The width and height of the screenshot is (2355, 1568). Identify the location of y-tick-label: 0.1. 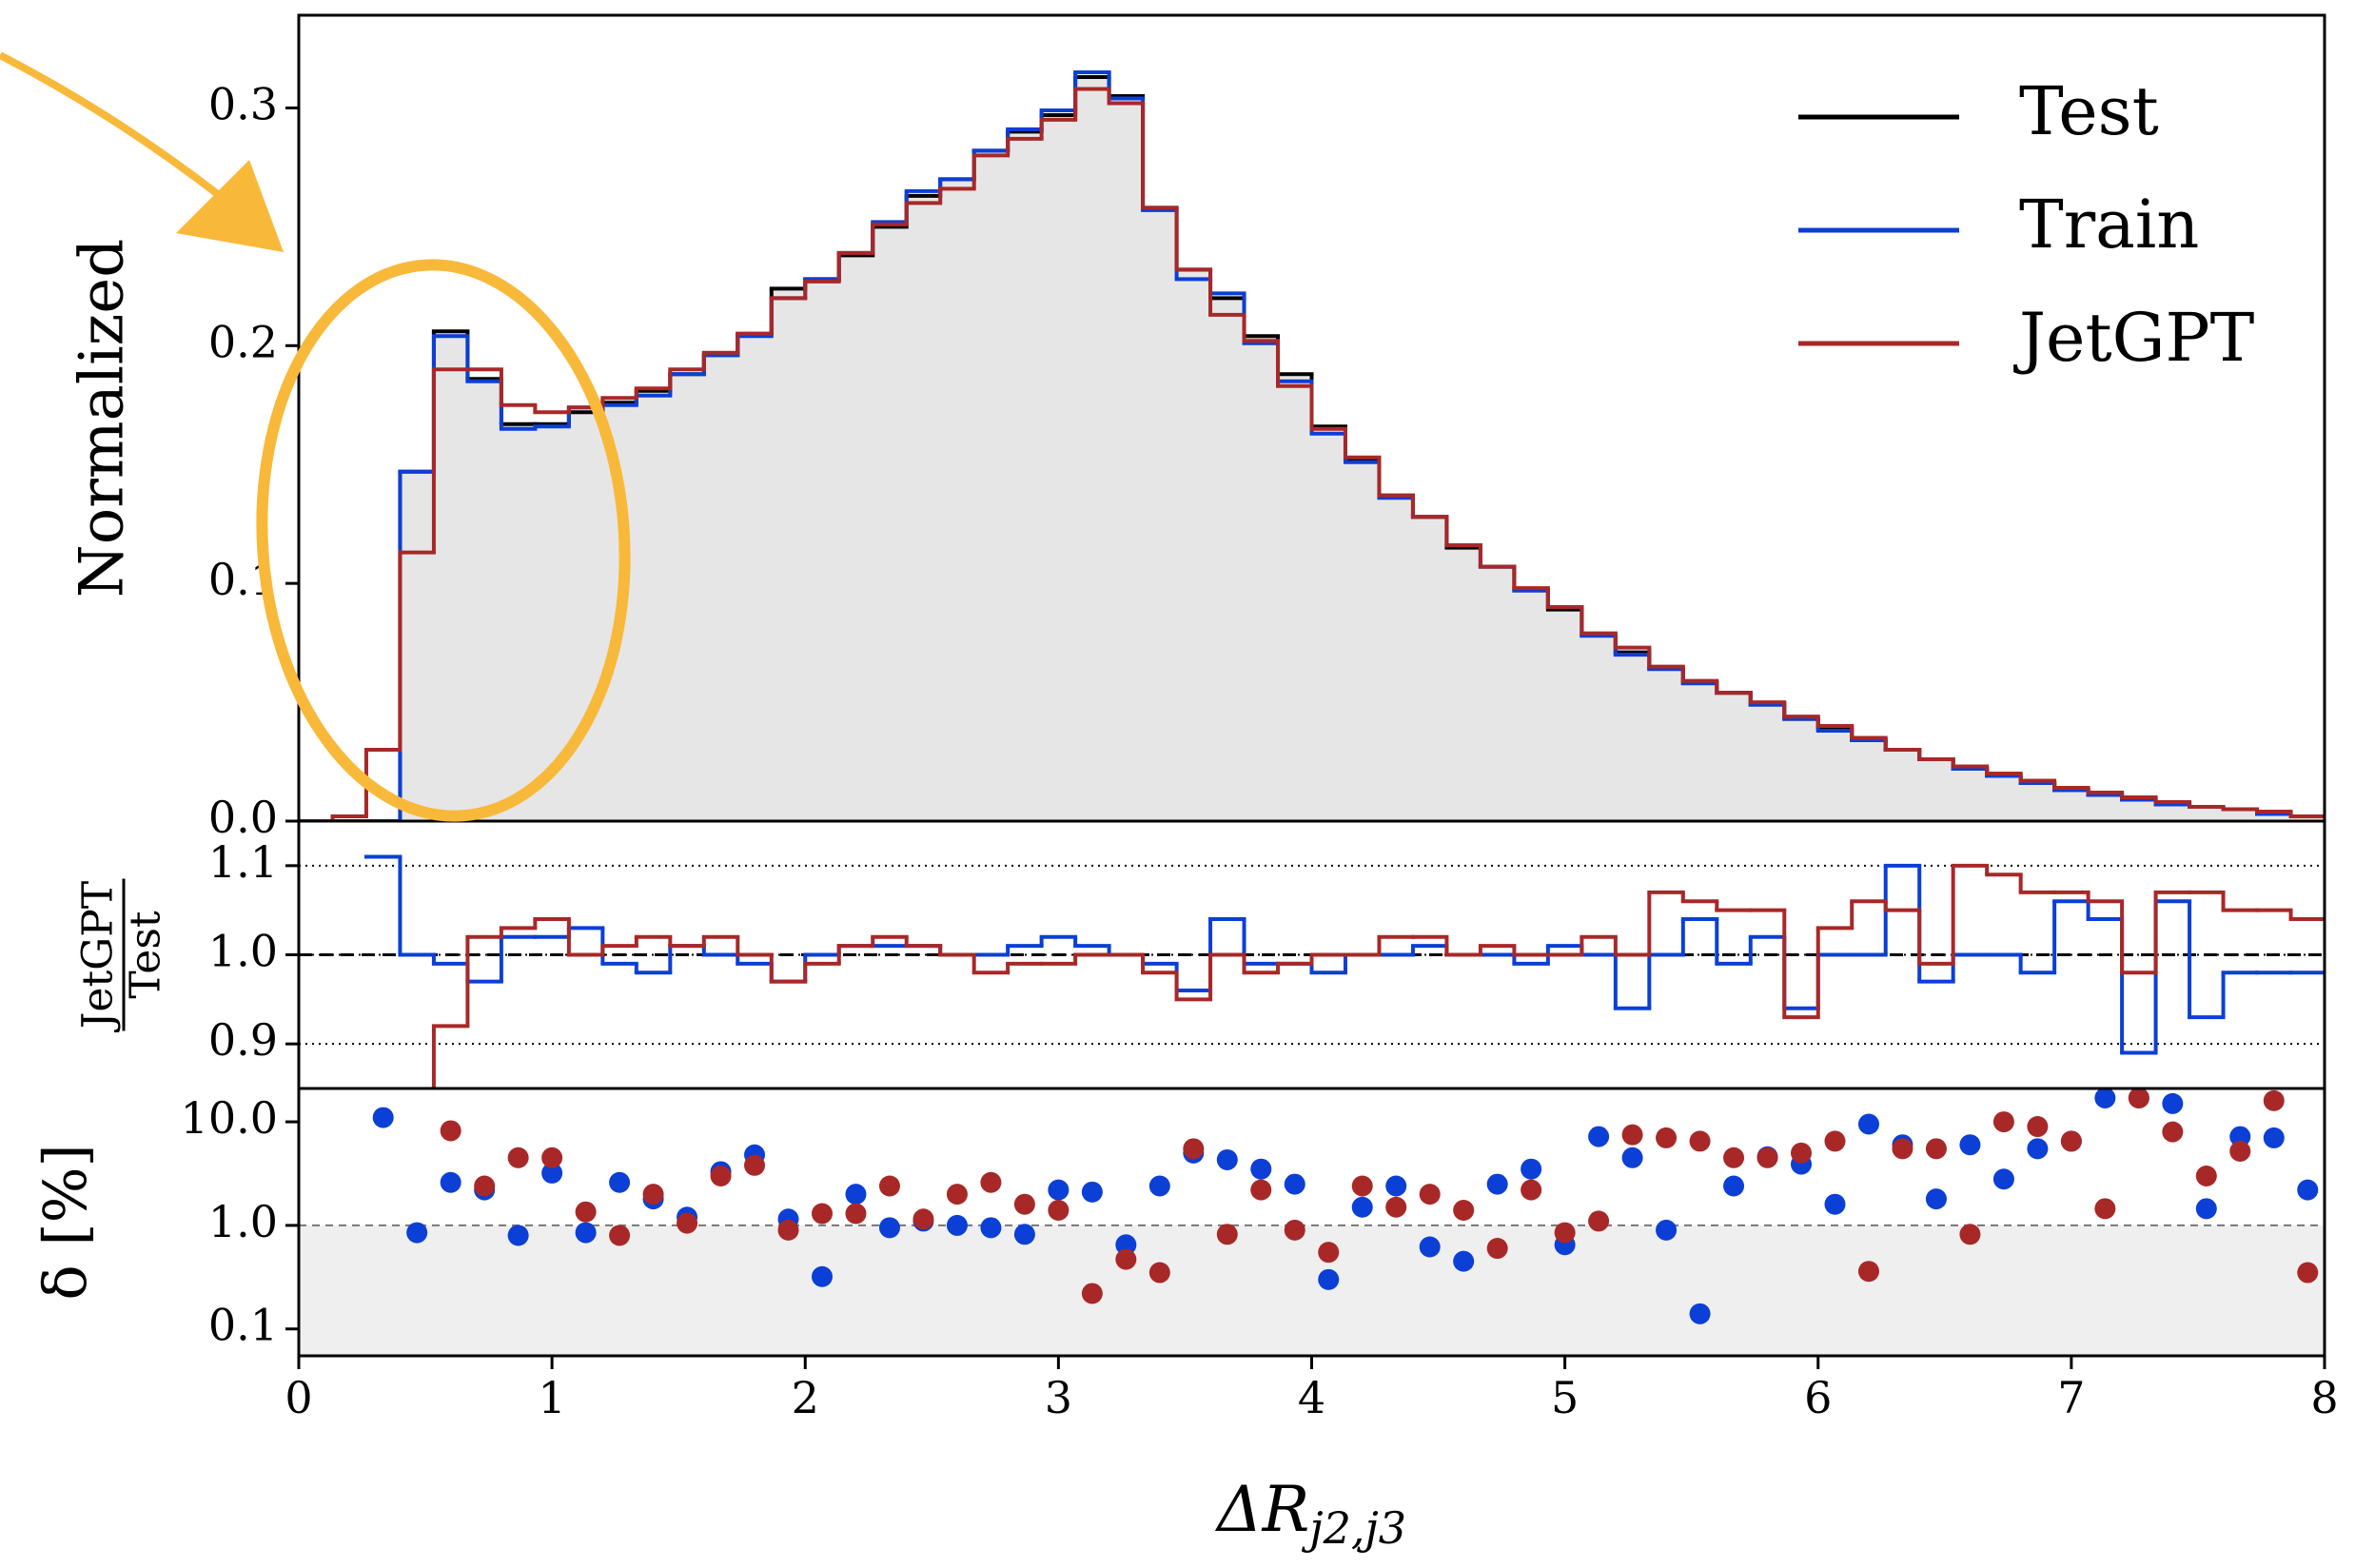
(243, 1325).